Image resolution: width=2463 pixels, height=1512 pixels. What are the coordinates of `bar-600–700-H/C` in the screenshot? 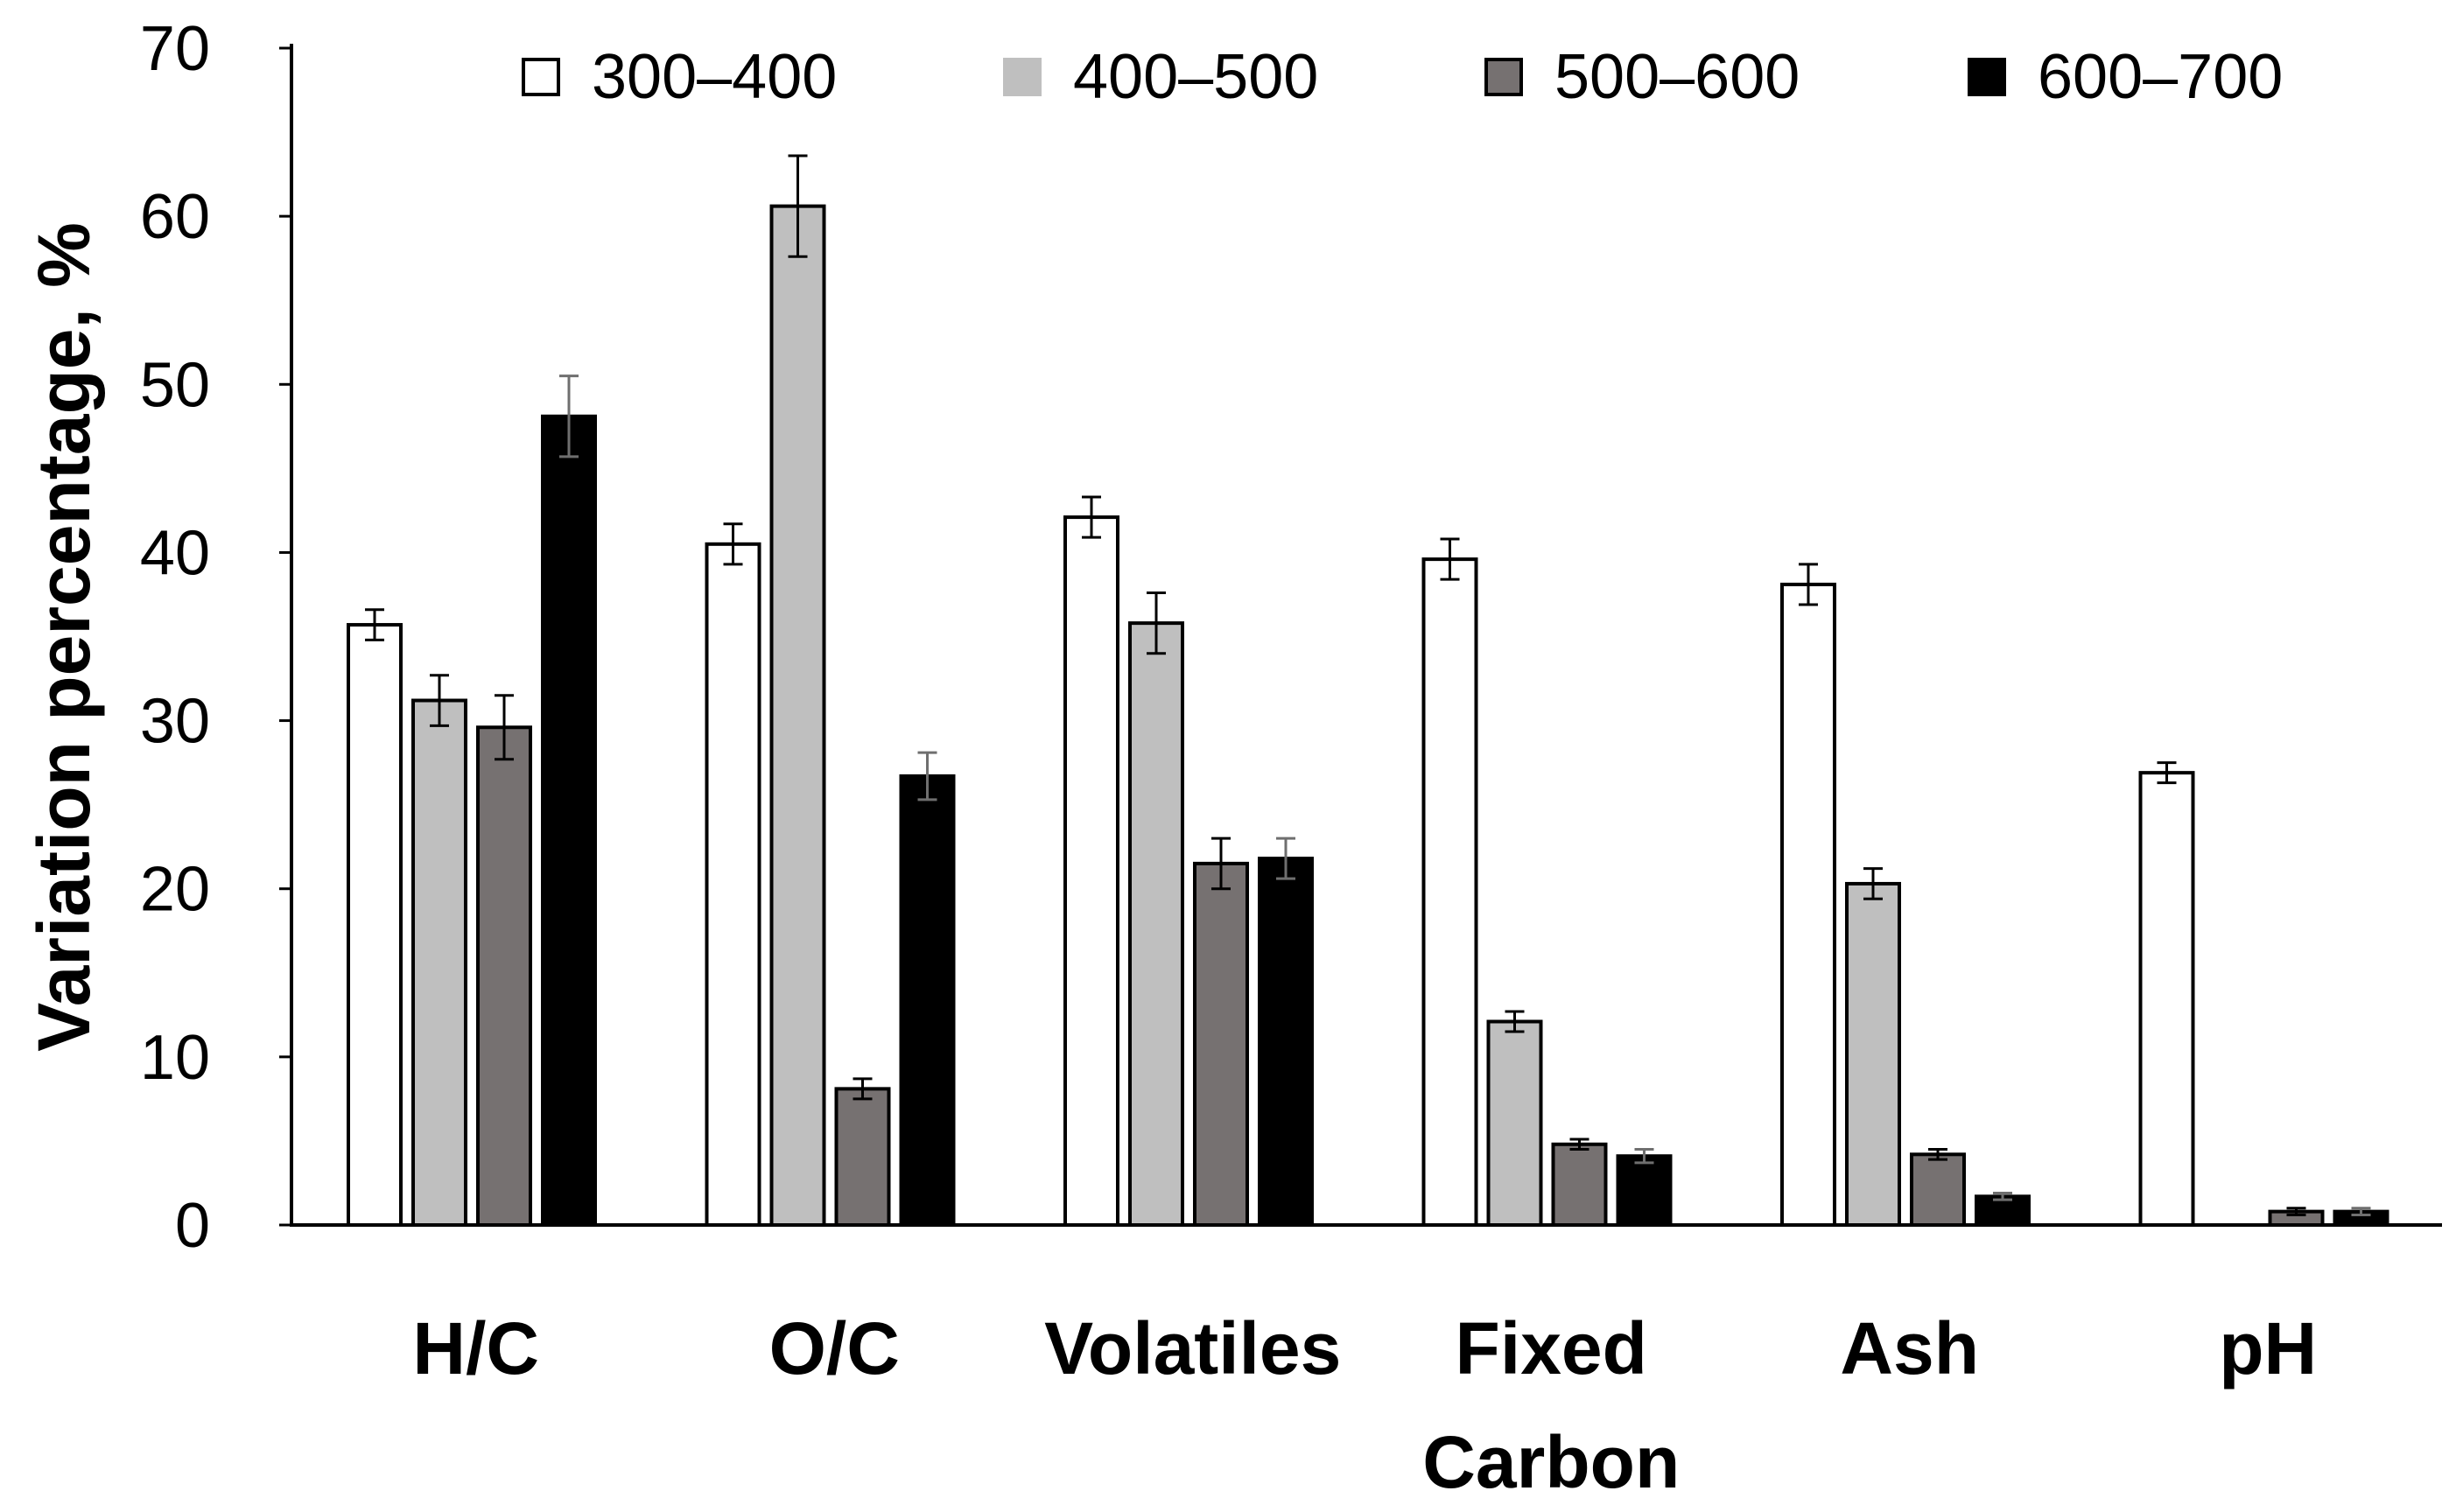 It's located at (569, 820).